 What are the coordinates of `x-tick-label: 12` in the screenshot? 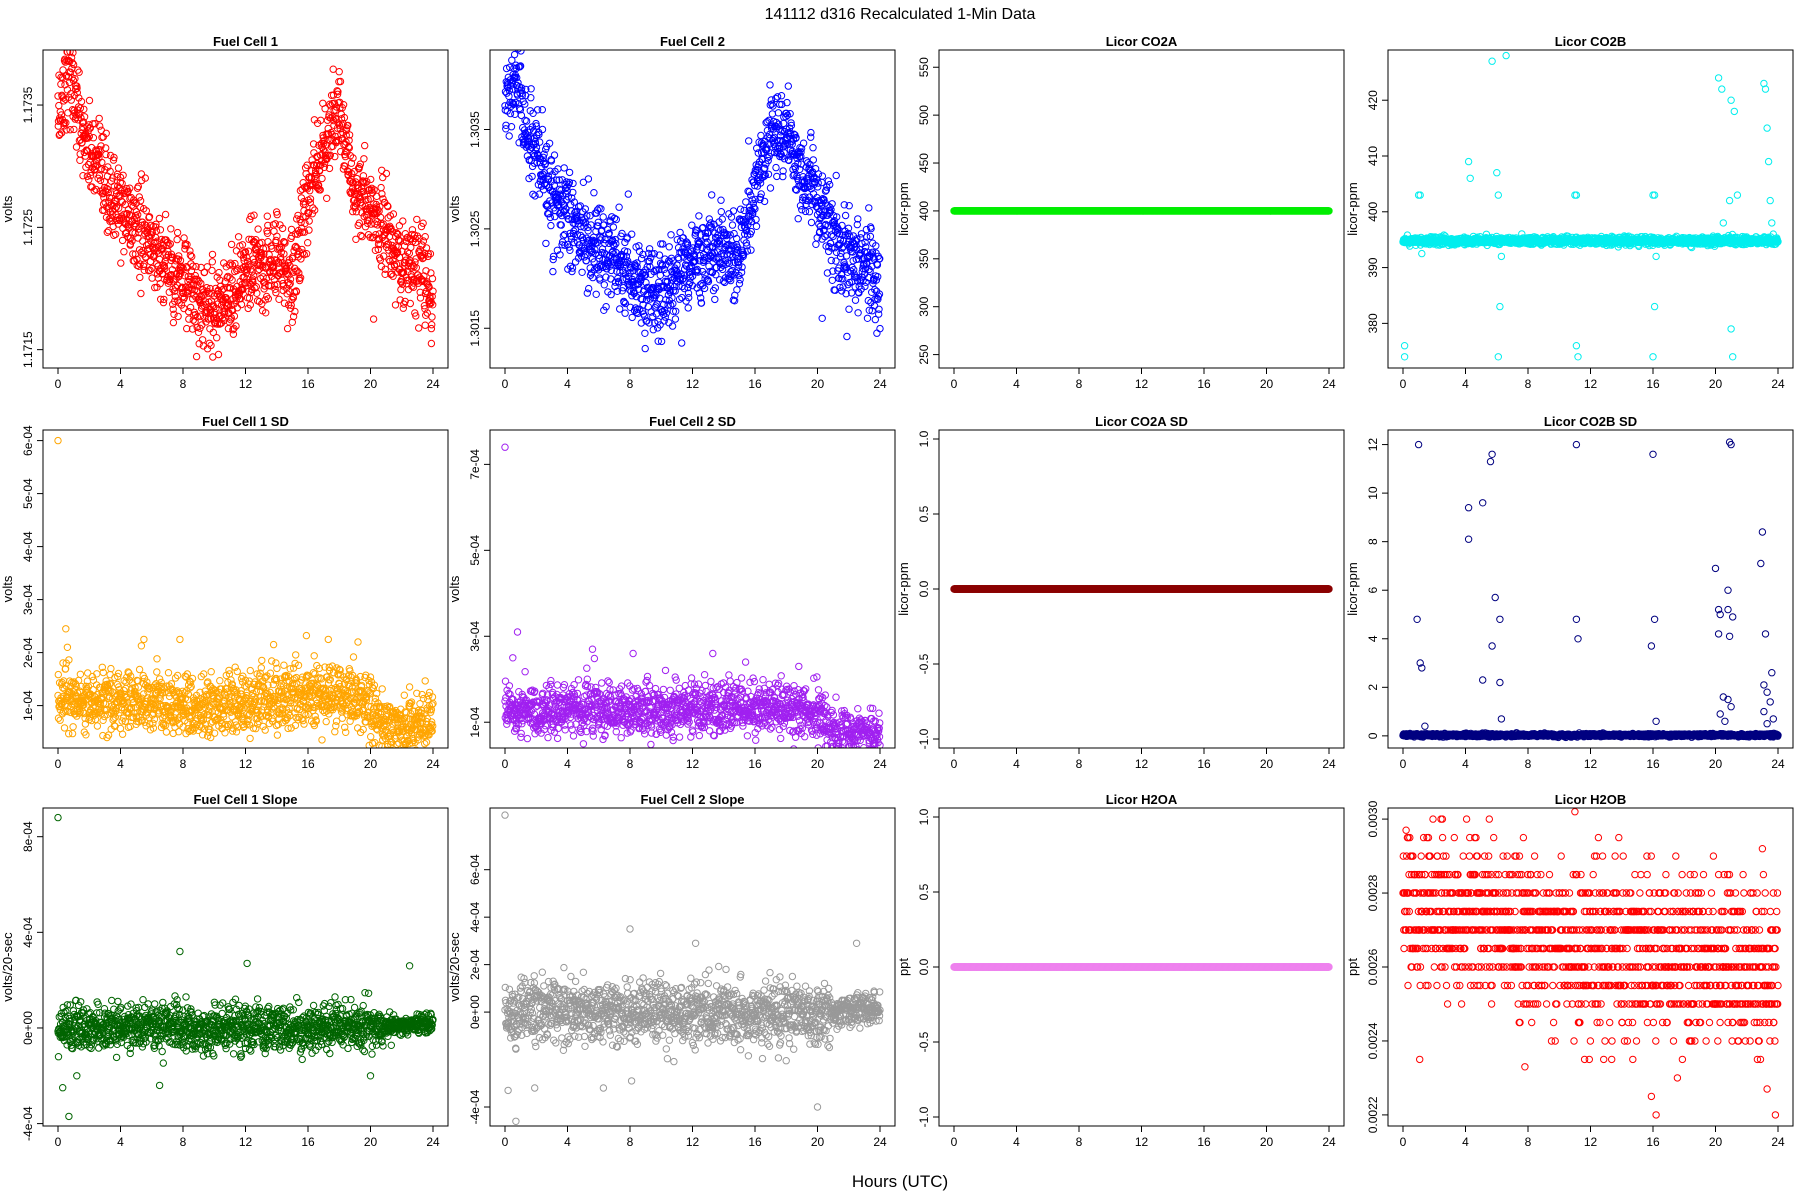 It's located at (1142, 384).